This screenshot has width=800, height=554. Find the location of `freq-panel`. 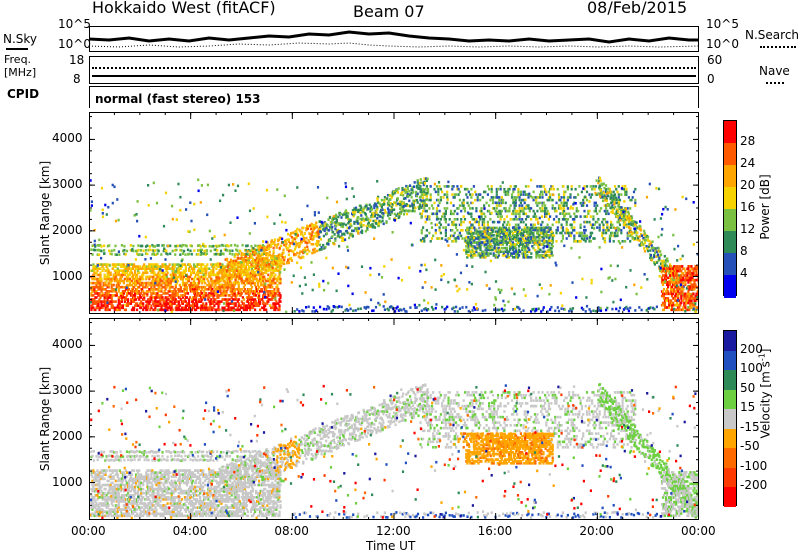

freq-panel is located at coordinates (394, 70).